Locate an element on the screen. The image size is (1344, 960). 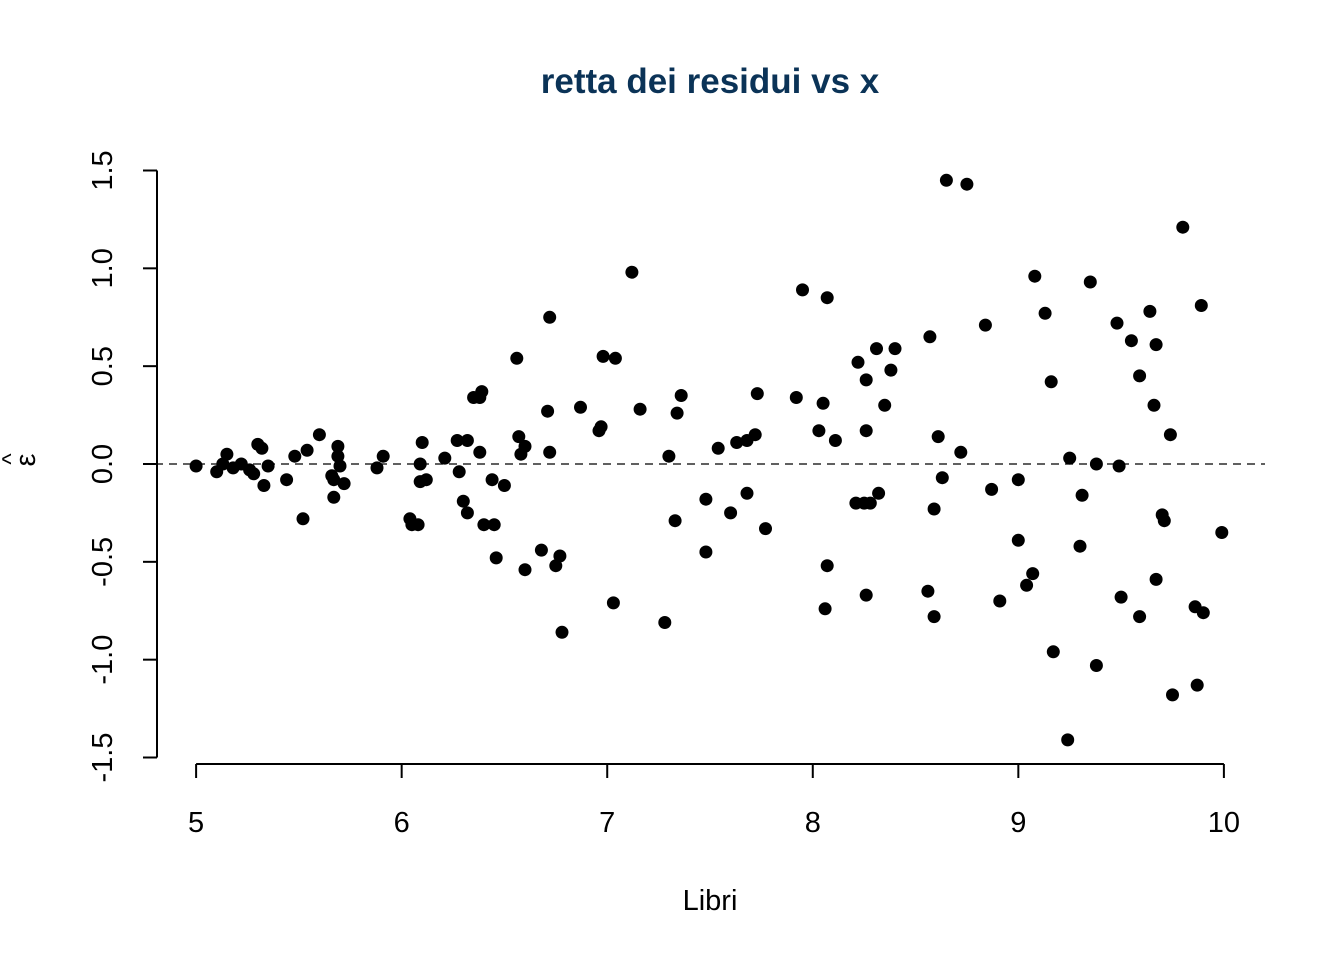
y-tick-label: -0.5 is located at coordinates (103, 562).